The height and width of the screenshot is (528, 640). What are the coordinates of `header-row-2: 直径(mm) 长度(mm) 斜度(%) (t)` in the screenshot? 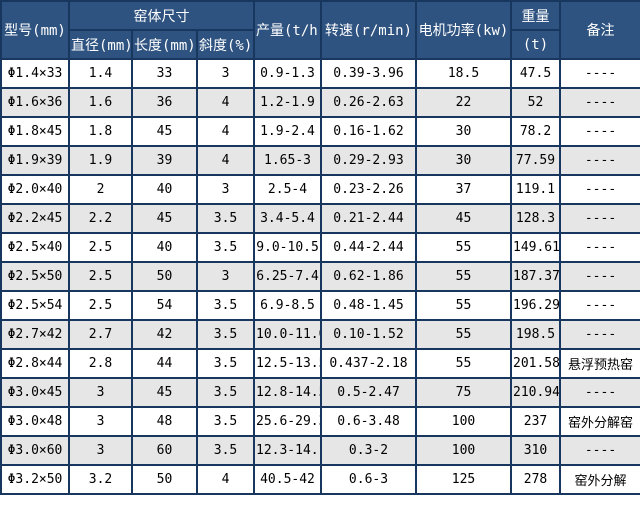 It's located at (320, 44).